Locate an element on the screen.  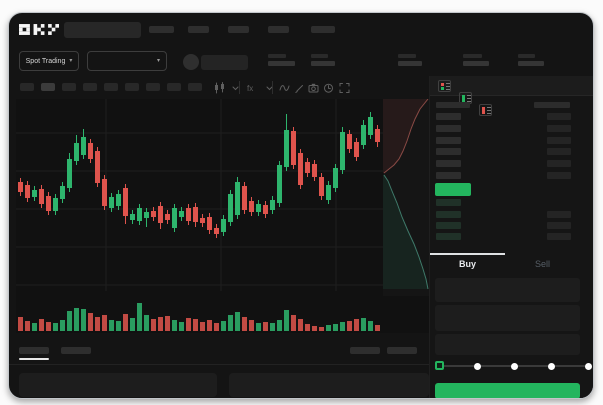
toolbar-indicators-button: fx is located at coordinates (251, 87).